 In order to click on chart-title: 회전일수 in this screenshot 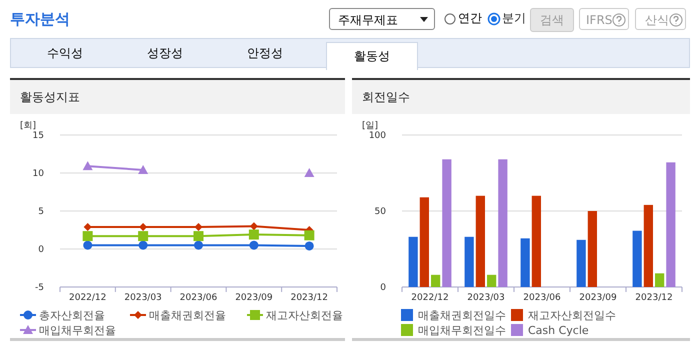, I will do `click(521, 97)`.